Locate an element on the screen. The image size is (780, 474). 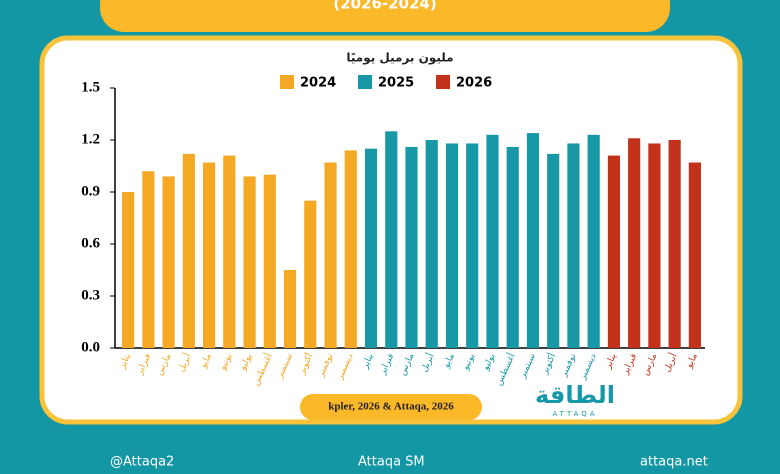
logo-sub: ATTAQA is located at coordinates (574, 414).